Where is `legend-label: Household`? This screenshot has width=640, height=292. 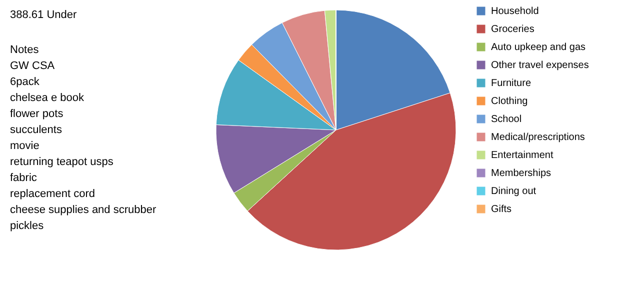 legend-label: Household is located at coordinates (515, 11).